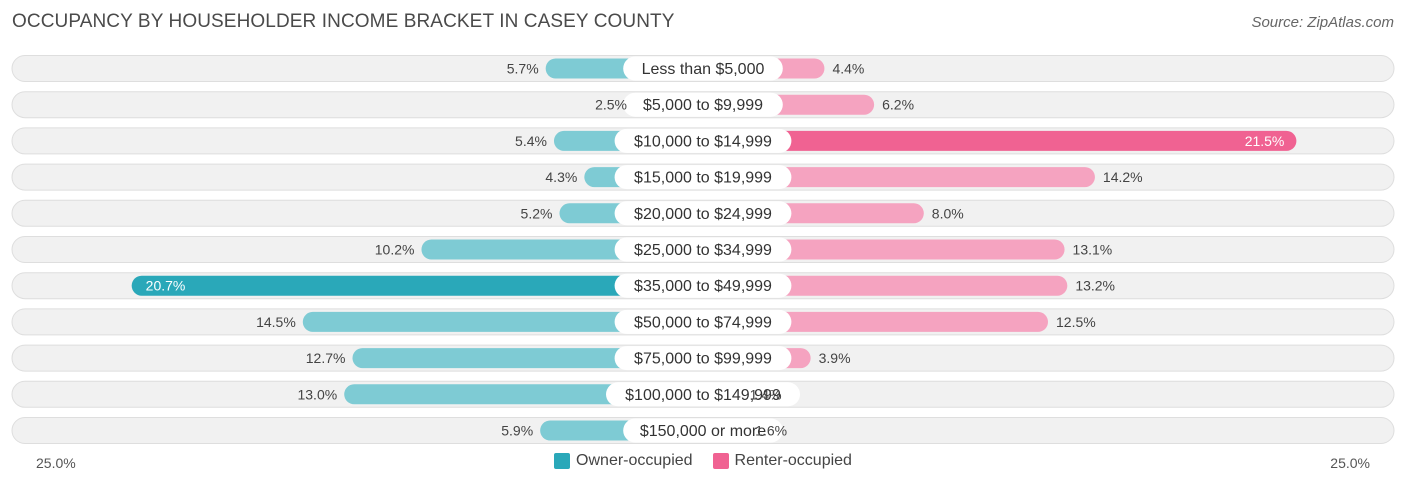  I want to click on category-label: $35,000 to $49,999, so click(703, 286).